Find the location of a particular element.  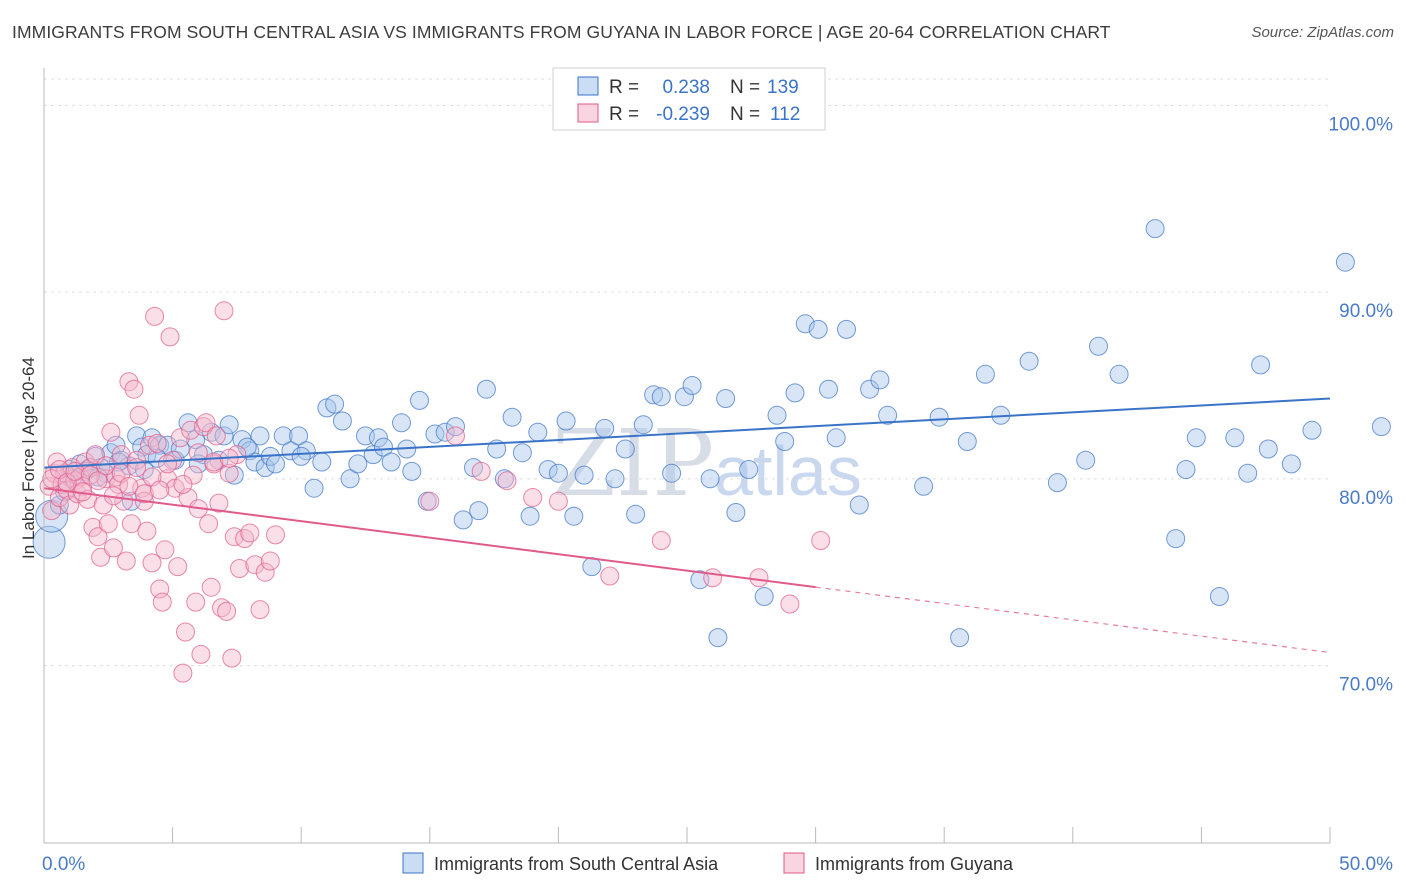

series-legend-label-pink: Immigrants from Guyana is located at coordinates (914, 864).